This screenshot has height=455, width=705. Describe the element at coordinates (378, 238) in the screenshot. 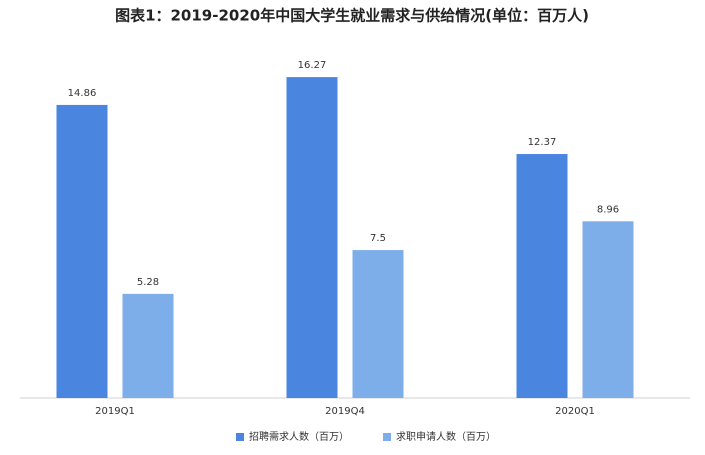

I see `data-label: 7.5` at that location.